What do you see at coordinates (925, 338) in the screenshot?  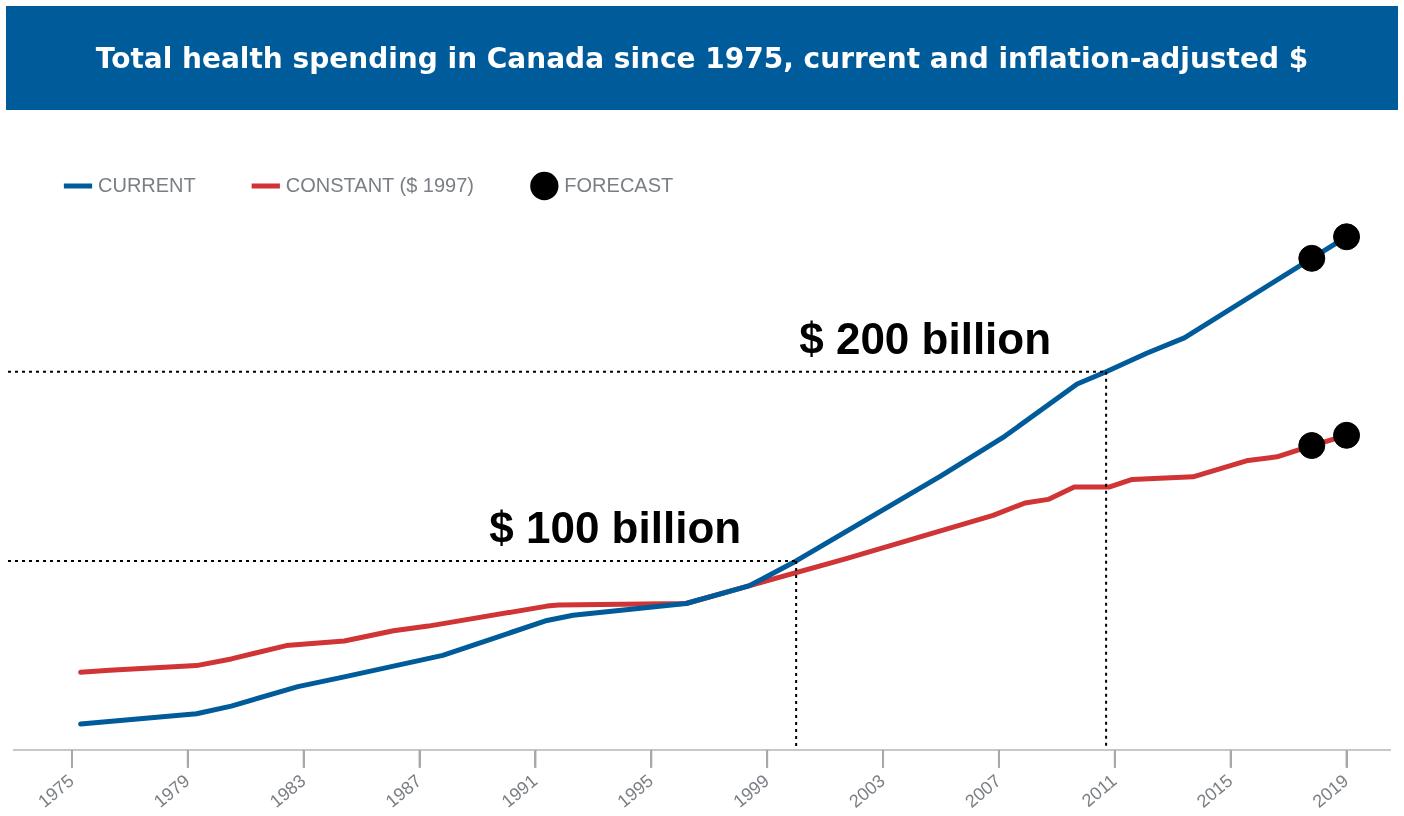 I see `ref-line-label: $ 200 billion` at bounding box center [925, 338].